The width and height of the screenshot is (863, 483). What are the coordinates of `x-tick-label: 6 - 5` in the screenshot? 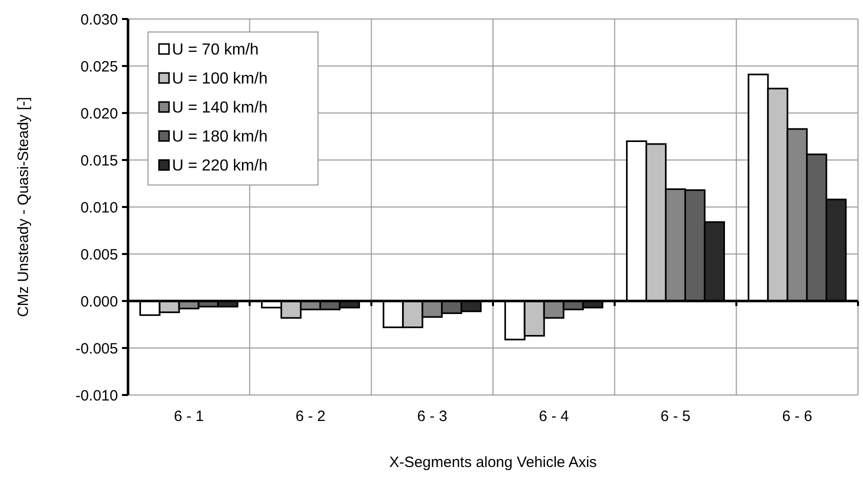 It's located at (675, 416).